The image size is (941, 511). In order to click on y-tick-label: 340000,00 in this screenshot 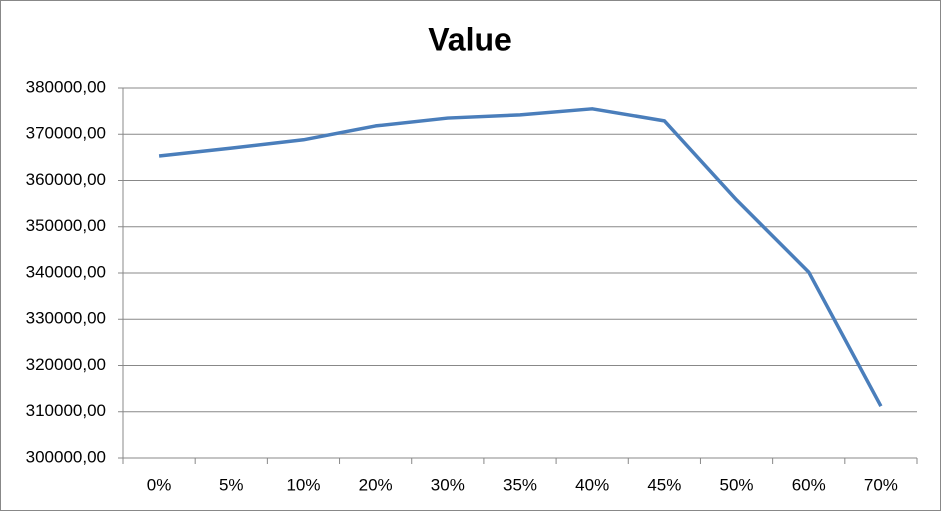, I will do `click(66, 271)`.